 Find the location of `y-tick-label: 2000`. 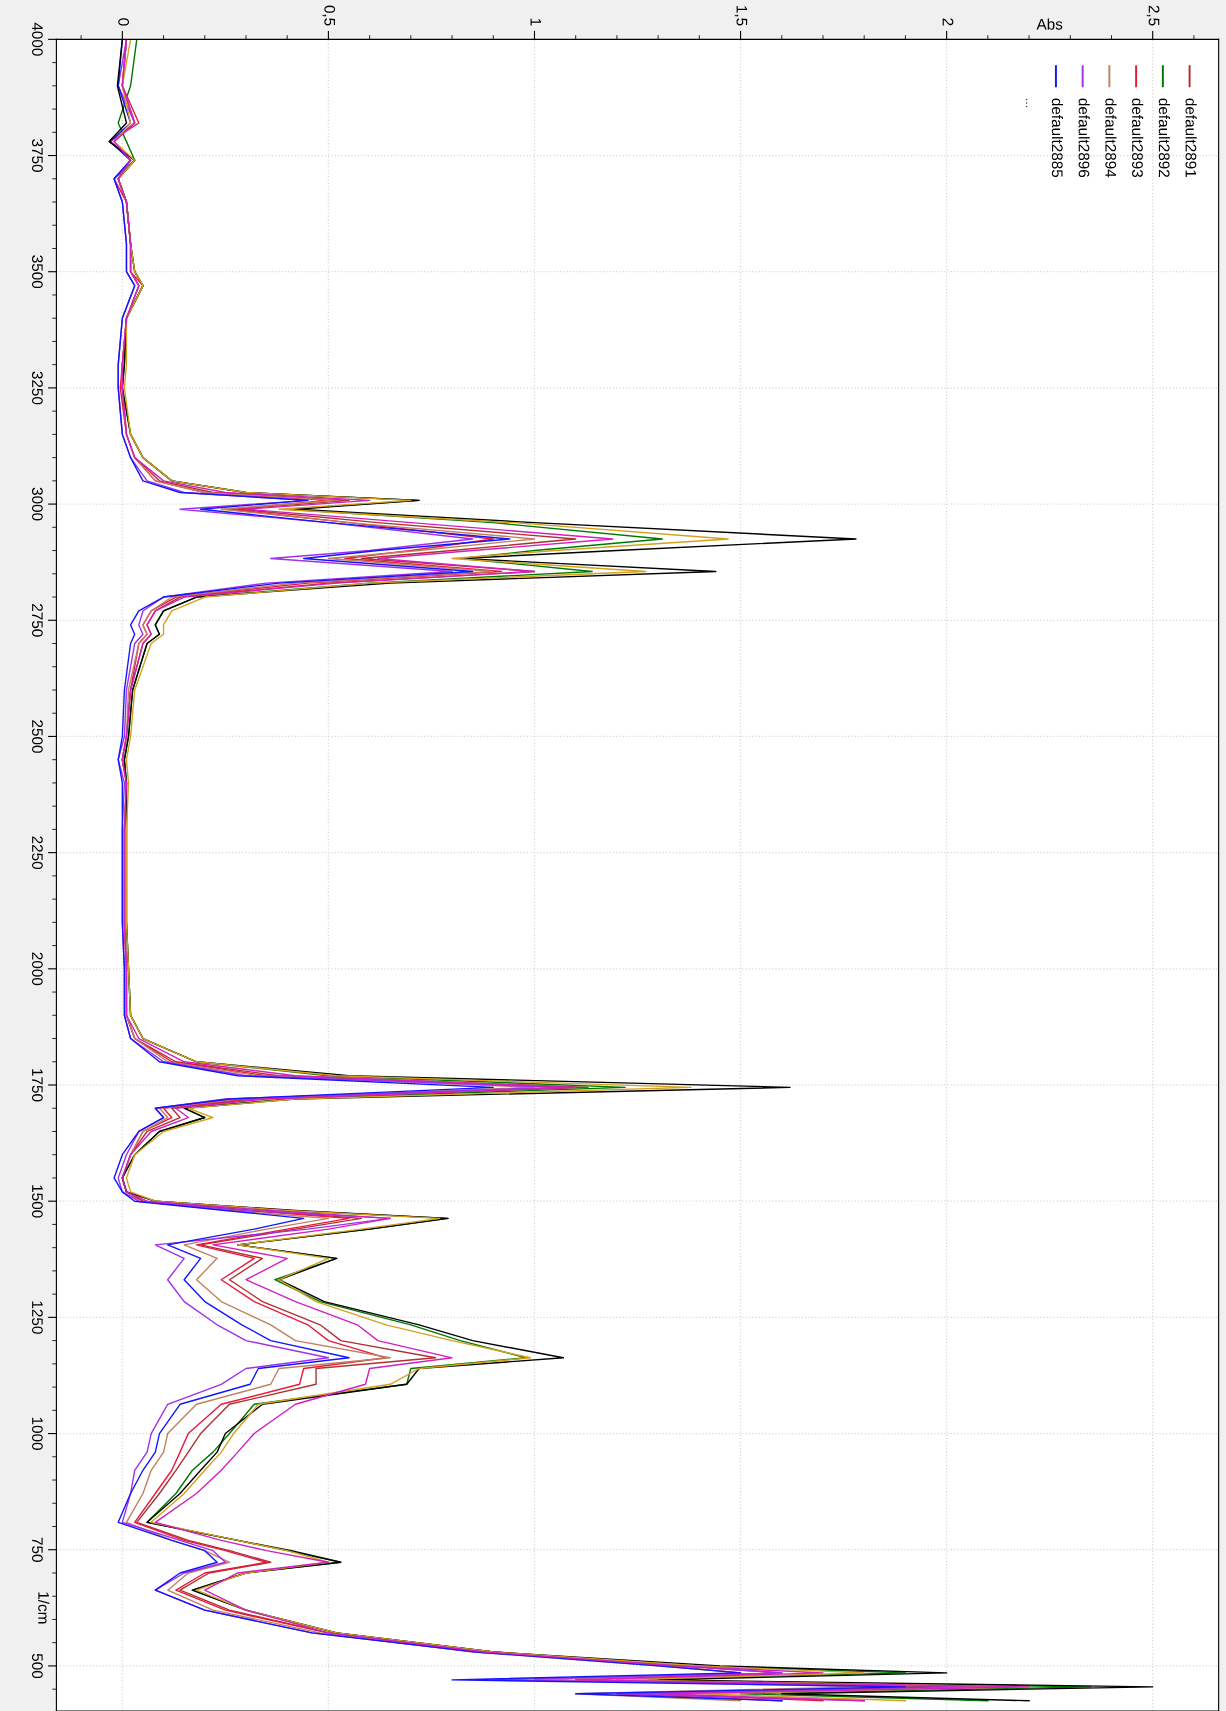

y-tick-label: 2000 is located at coordinates (37, 969).